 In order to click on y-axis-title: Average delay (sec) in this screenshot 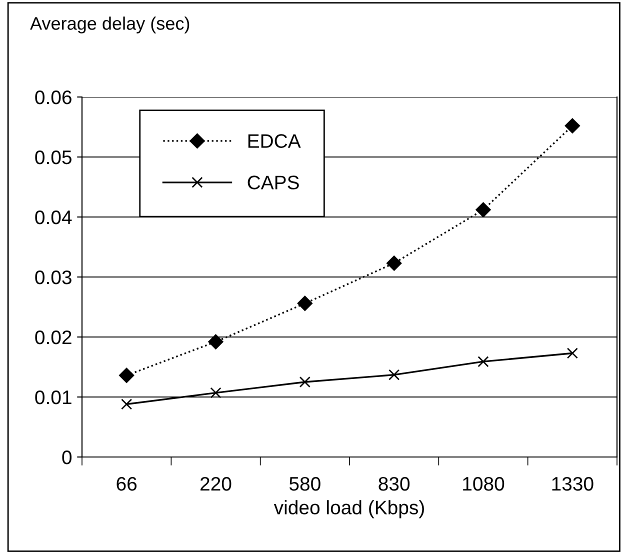, I will do `click(110, 25)`.